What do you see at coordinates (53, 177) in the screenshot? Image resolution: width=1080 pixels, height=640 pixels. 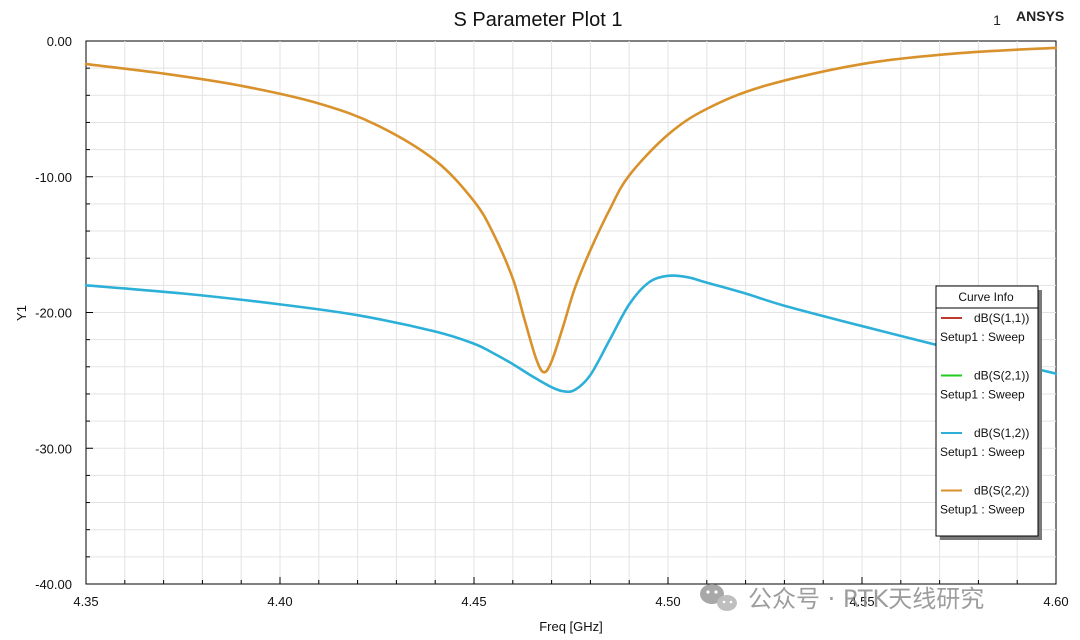 I see `y-tick-label: -10.00` at bounding box center [53, 177].